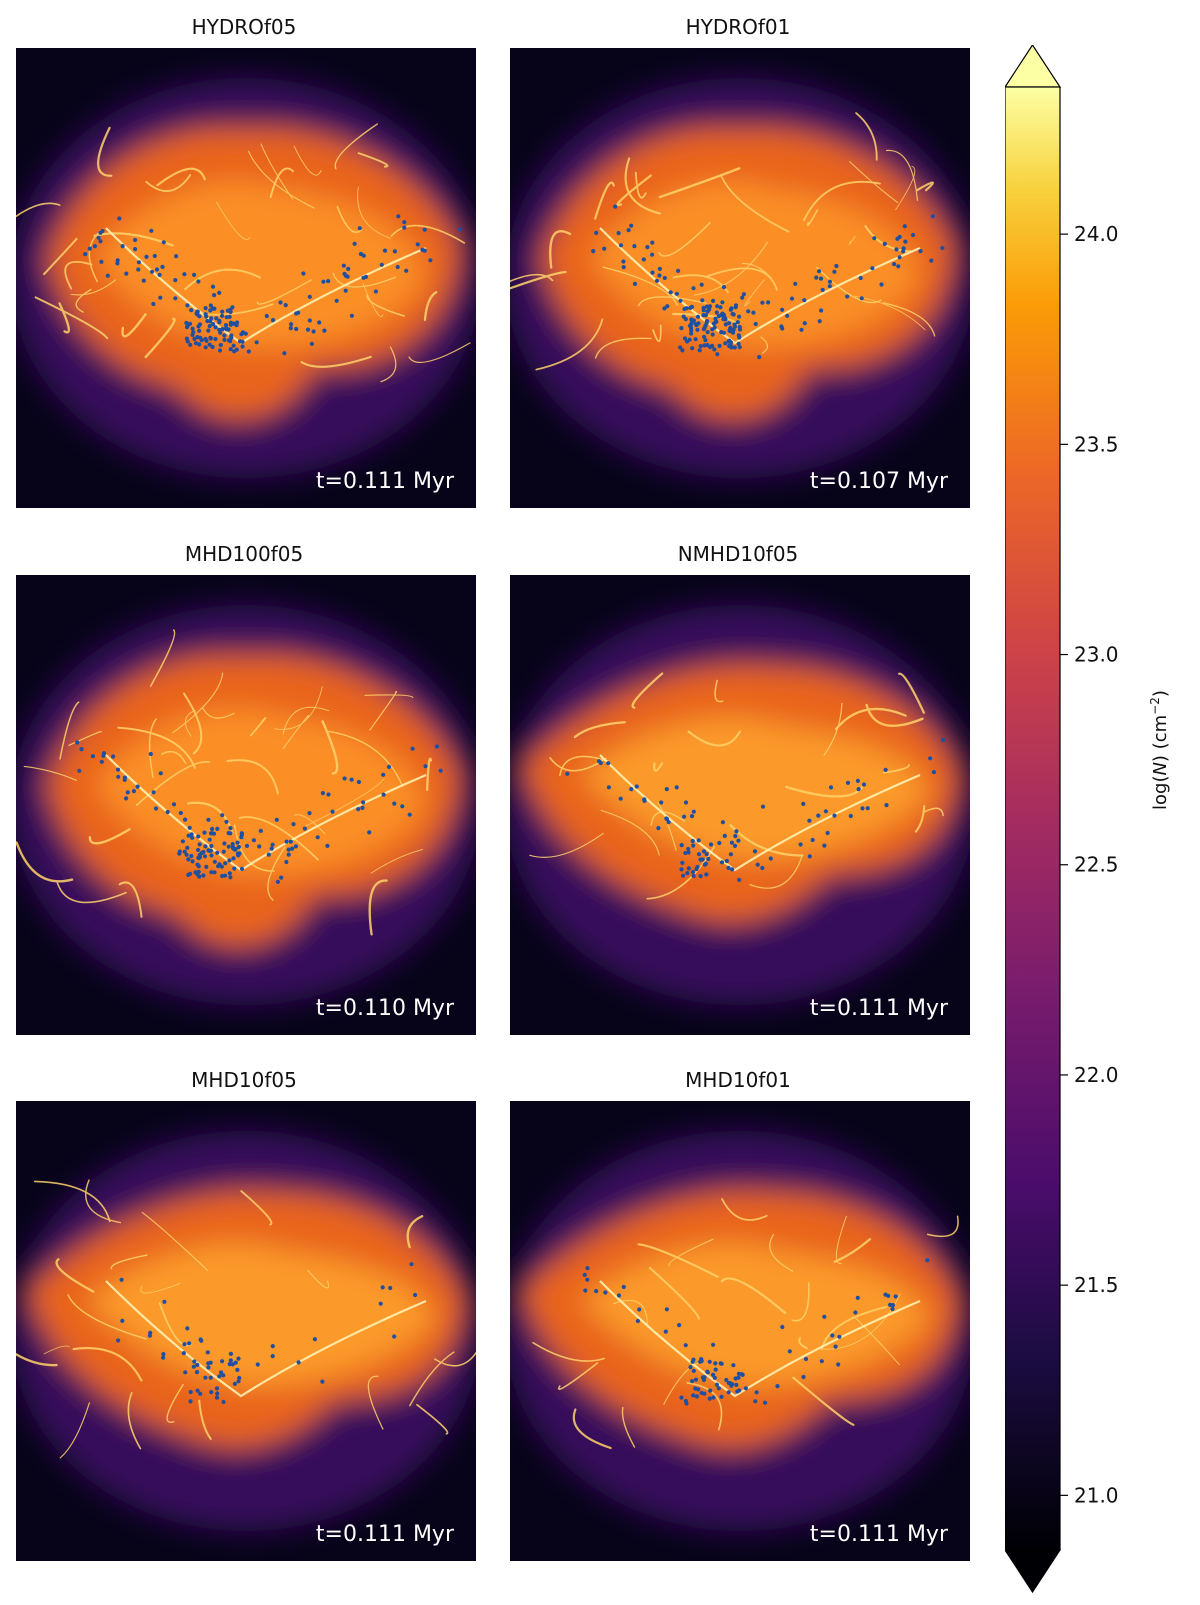 Image resolution: width=1200 pixels, height=1605 pixels. I want to click on colorbar-gradient, so click(1033, 818).